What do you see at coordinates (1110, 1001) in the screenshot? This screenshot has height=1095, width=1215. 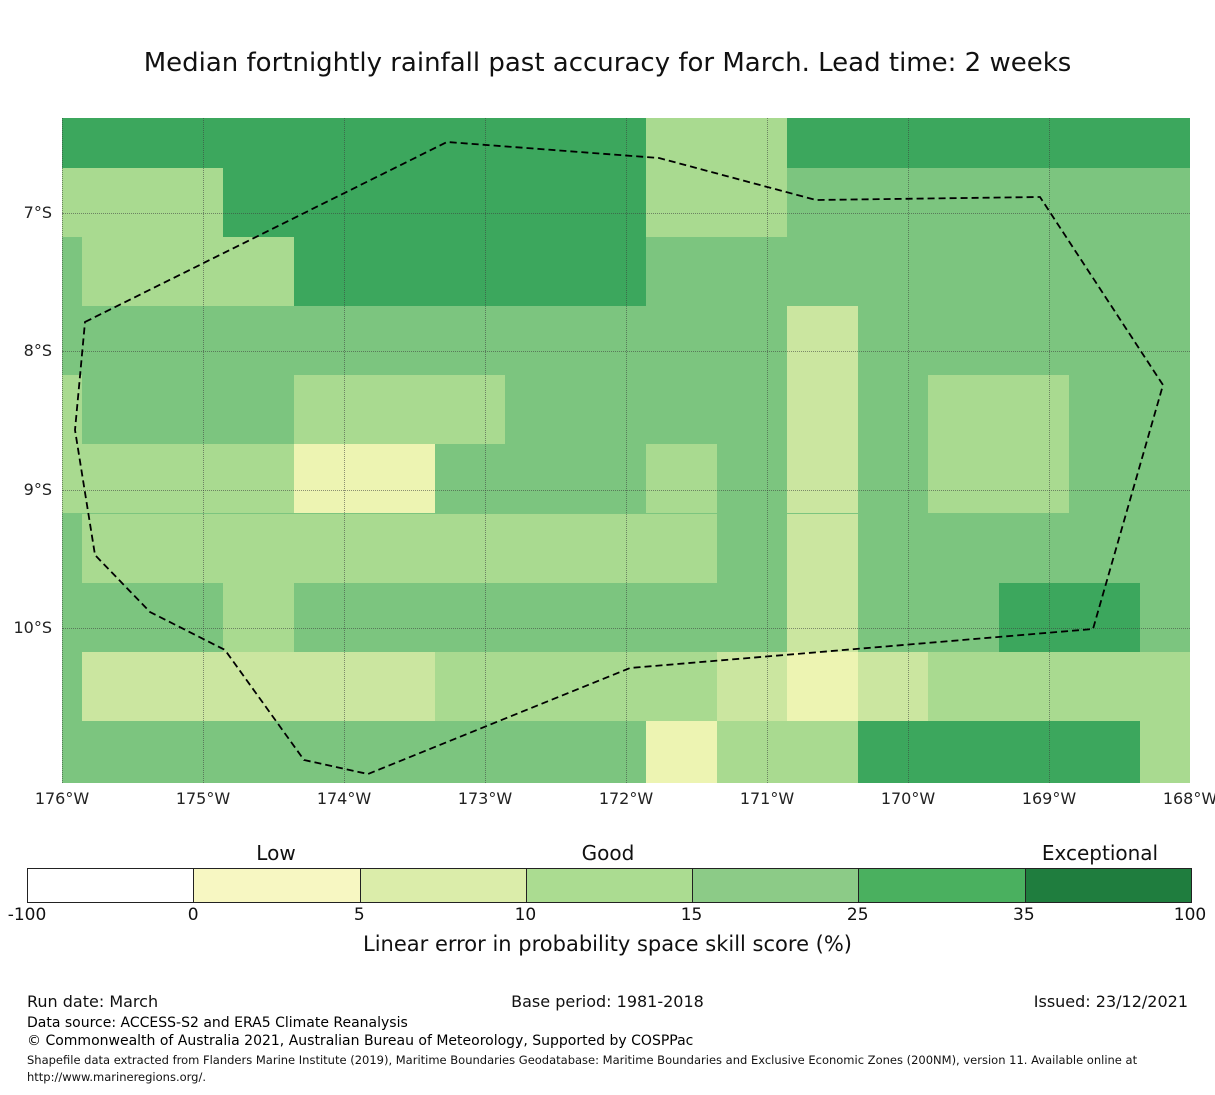 I see `issued-date-text: Issued: 23/12/2021` at bounding box center [1110, 1001].